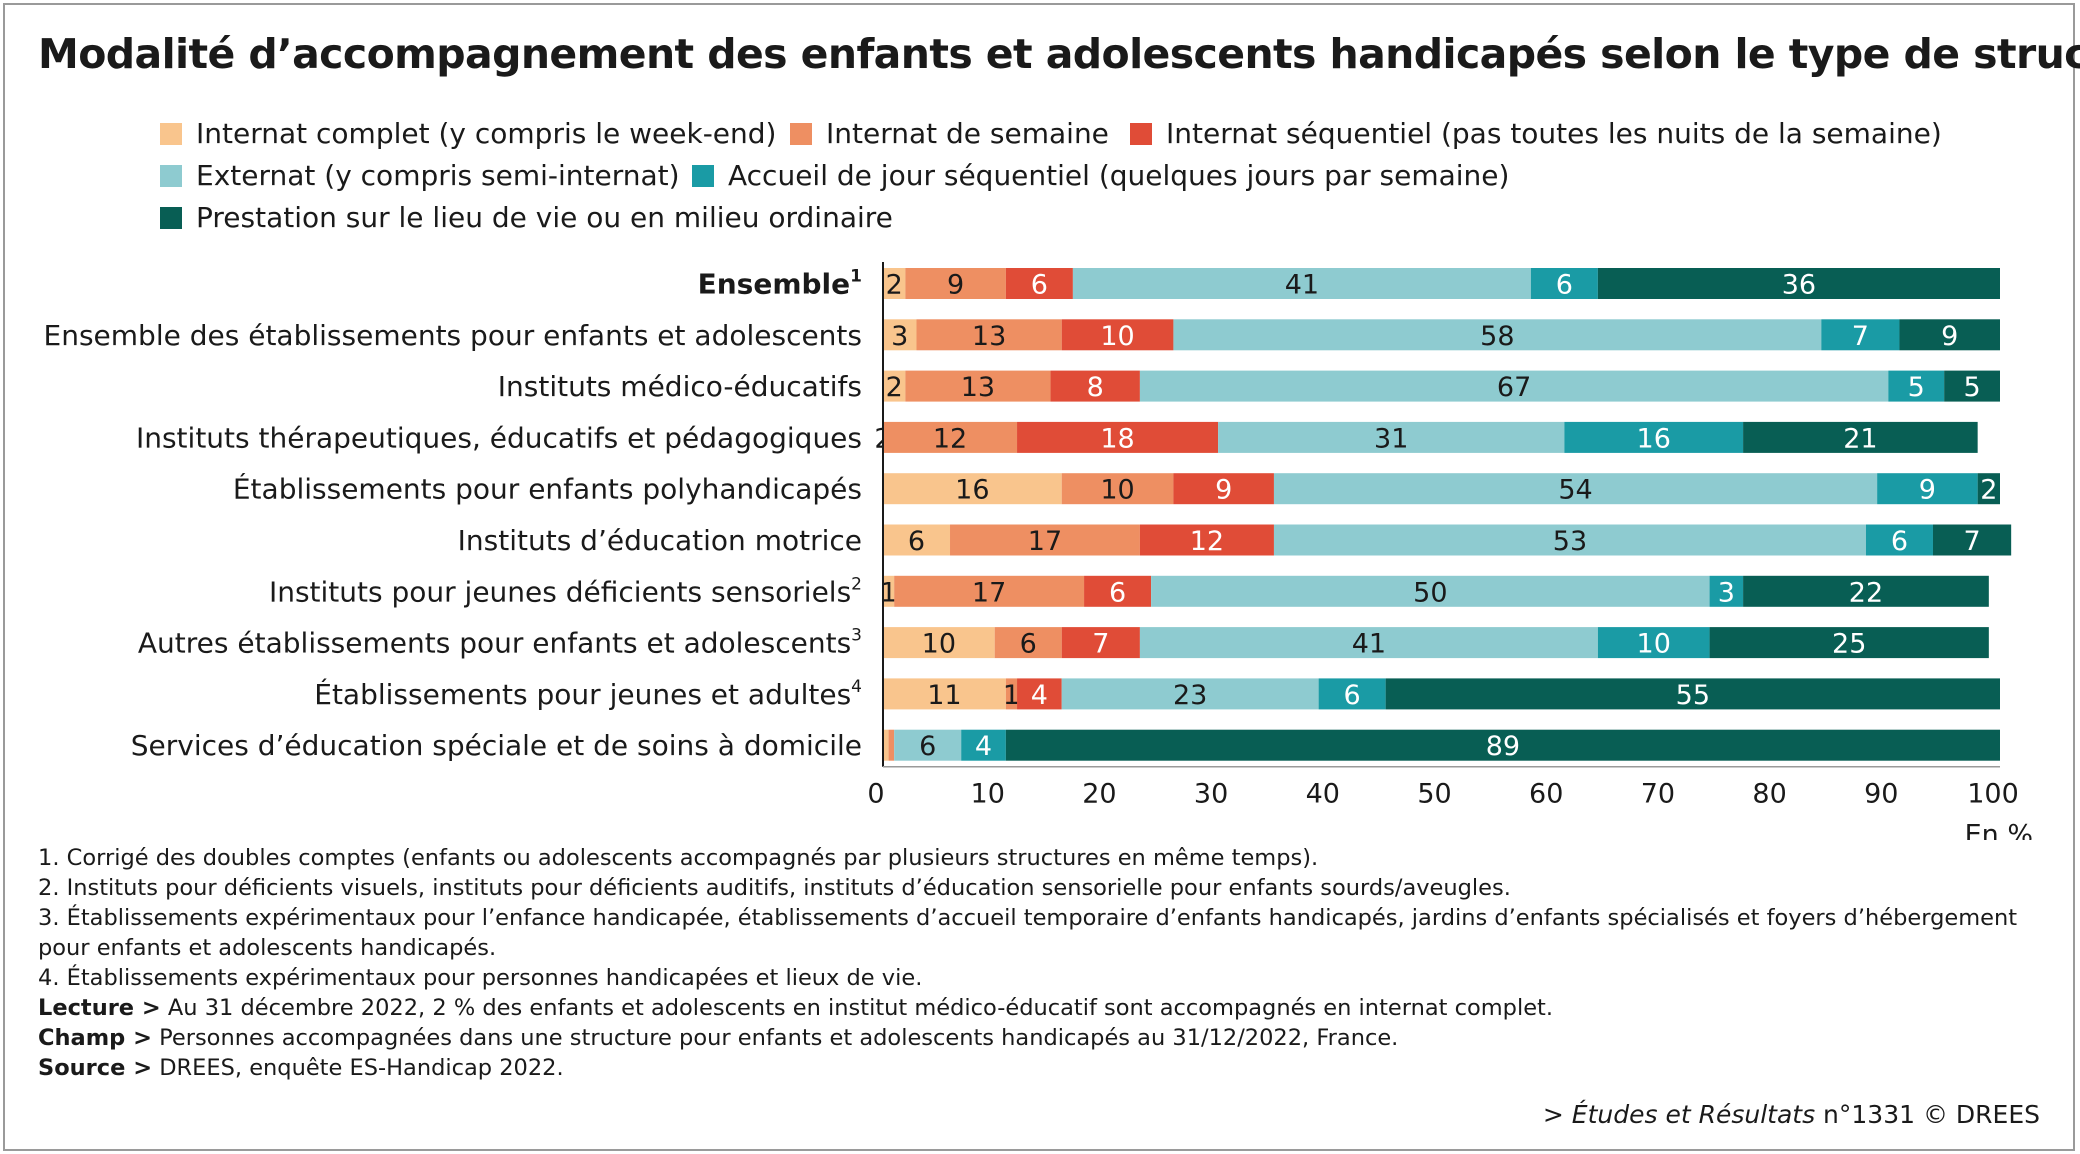  I want to click on x-tick-label: 30, so click(1211, 794).